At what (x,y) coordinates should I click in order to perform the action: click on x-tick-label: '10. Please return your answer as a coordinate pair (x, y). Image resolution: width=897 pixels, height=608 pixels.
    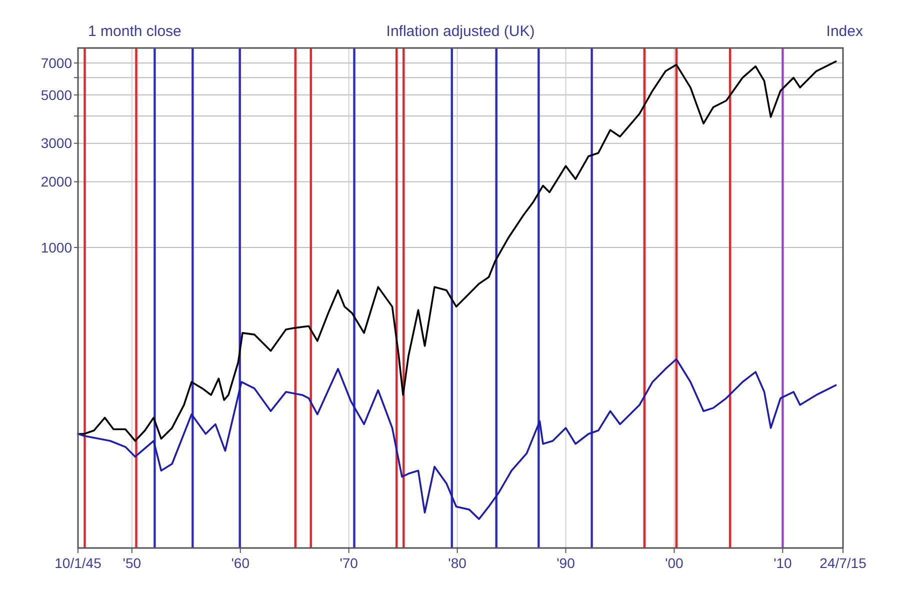
    Looking at the image, I should click on (783, 563).